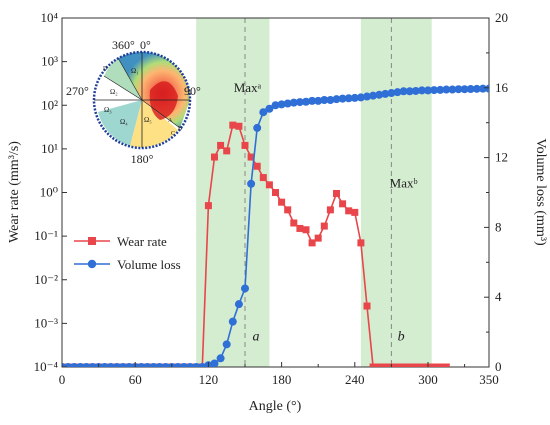  What do you see at coordinates (105, 69) in the screenshot?
I see `inset-point-d: D` at bounding box center [105, 69].